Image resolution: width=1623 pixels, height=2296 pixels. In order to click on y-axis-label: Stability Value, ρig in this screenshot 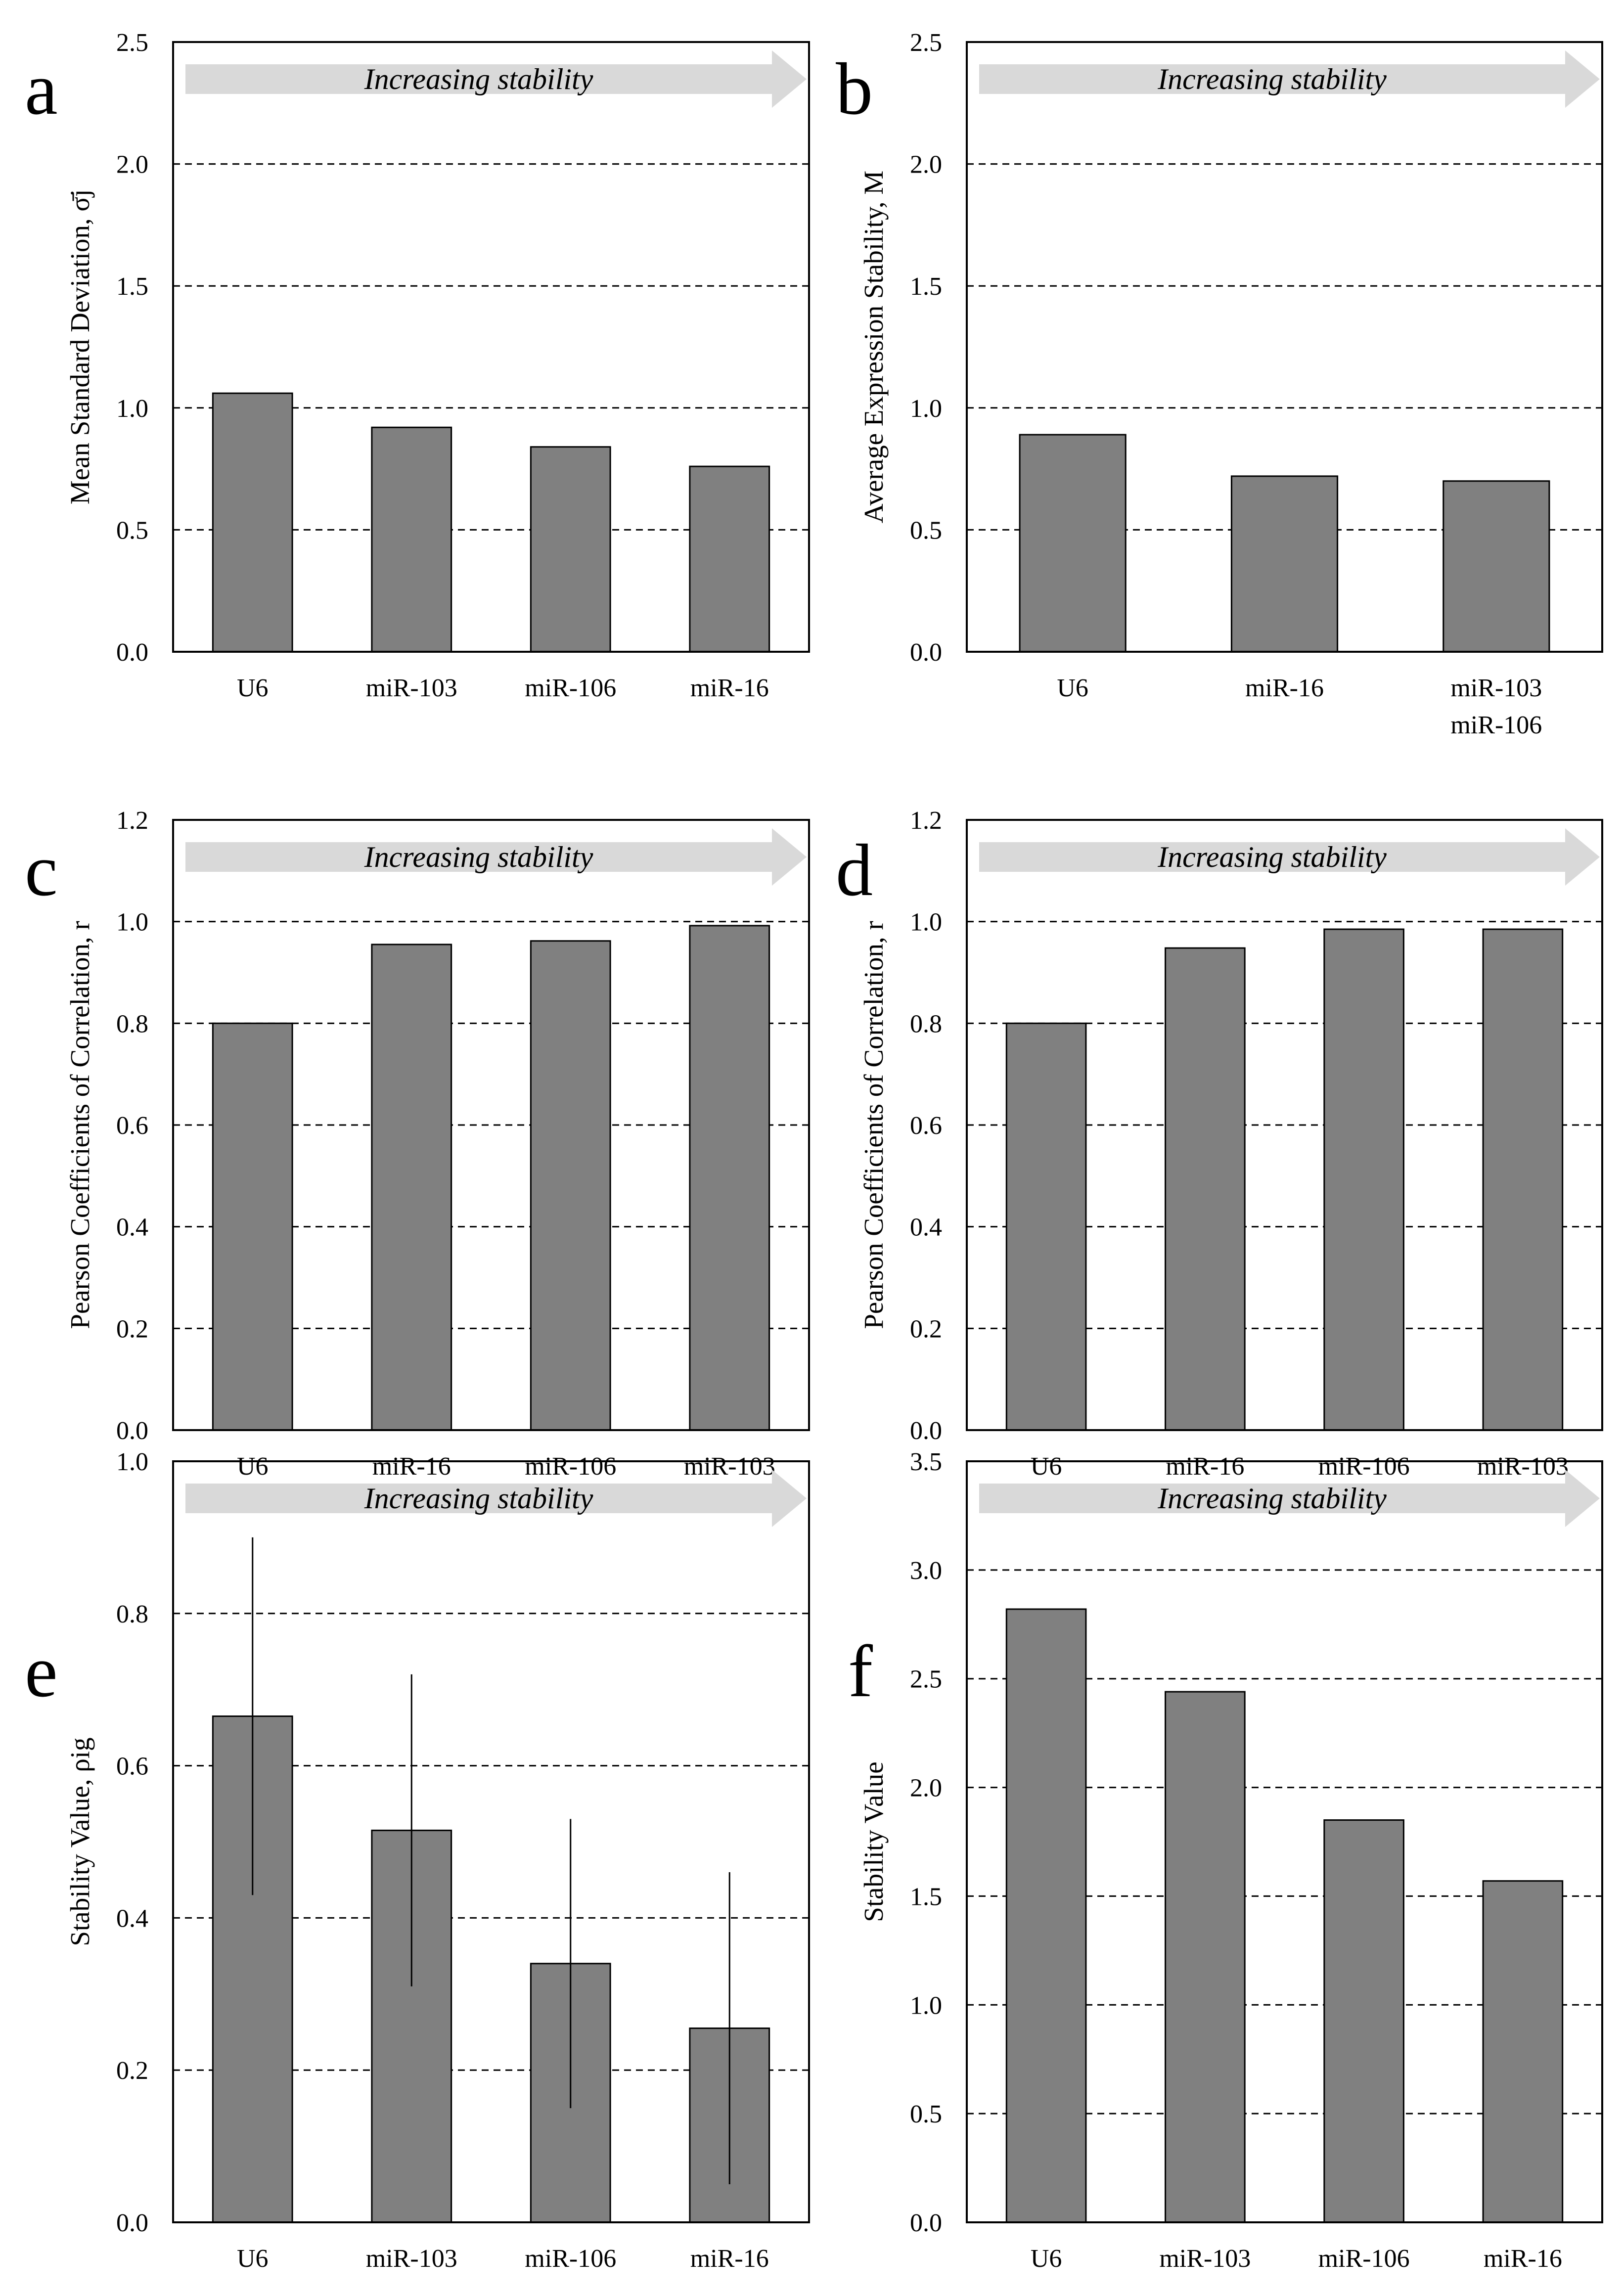, I will do `click(80, 1841)`.